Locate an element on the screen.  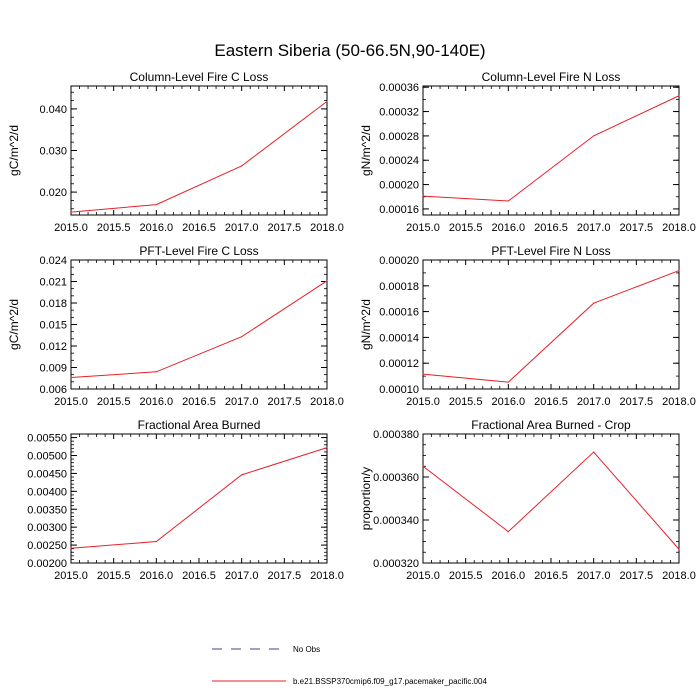
y-tick-label: 0.00032 is located at coordinates (399, 113).